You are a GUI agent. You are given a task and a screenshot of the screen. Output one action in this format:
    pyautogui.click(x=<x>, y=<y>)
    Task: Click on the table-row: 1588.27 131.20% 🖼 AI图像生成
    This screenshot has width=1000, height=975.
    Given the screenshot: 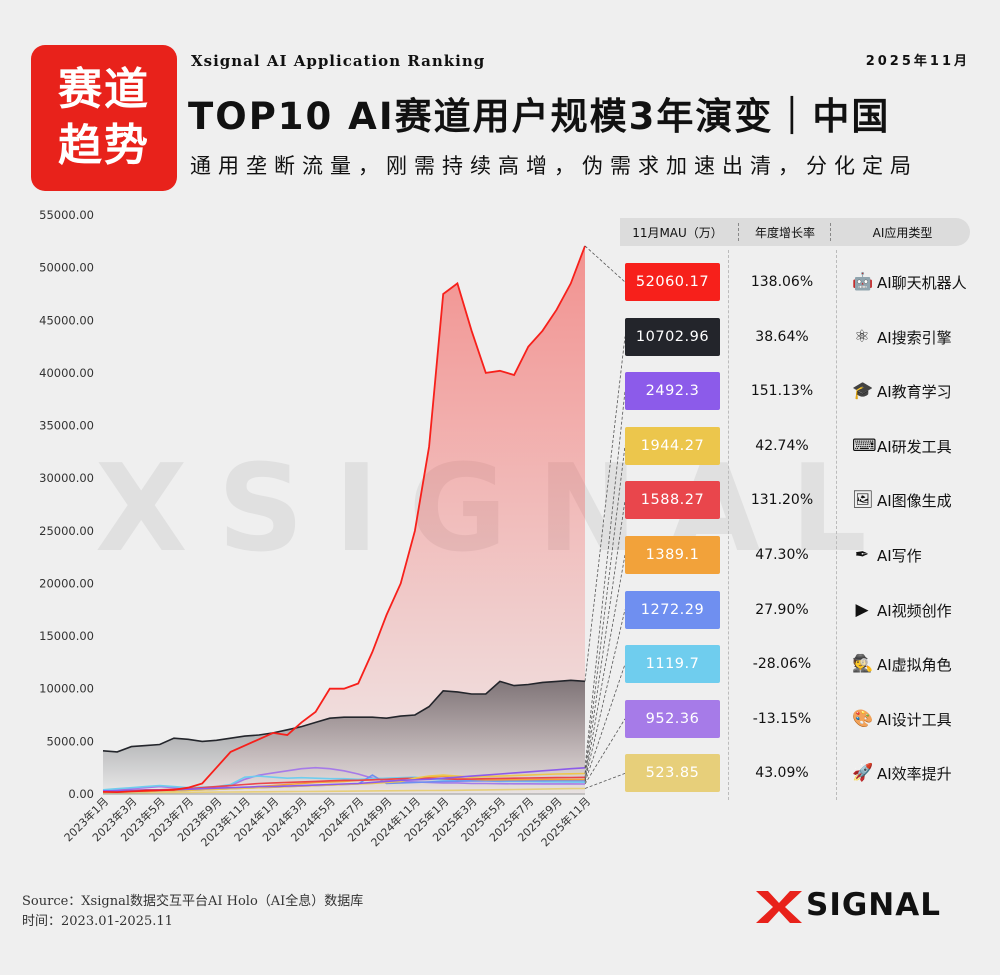 What is the action you would take?
    pyautogui.click(x=800, y=500)
    